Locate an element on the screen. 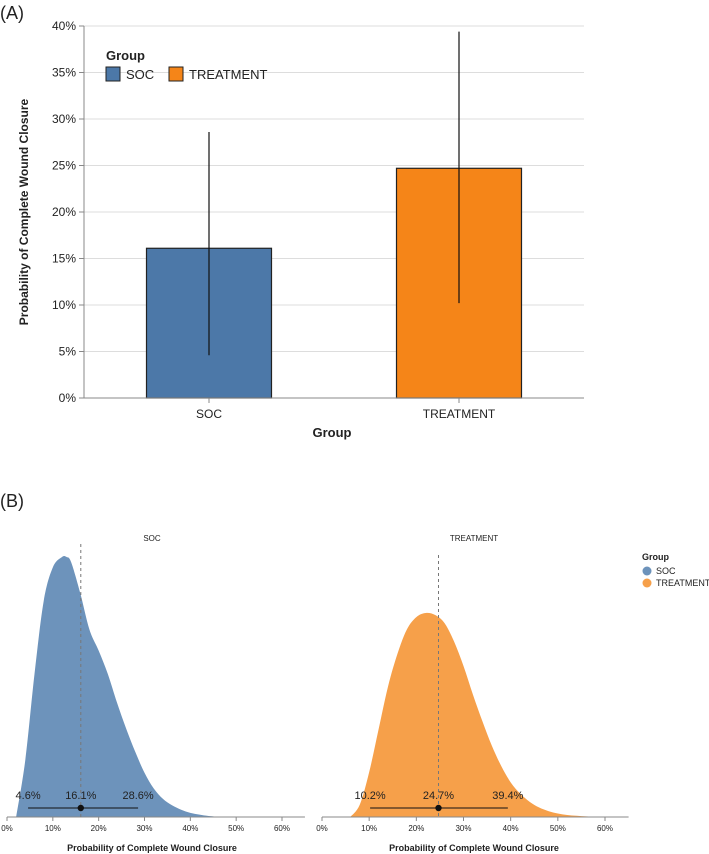  panel-b-legend-title: Group is located at coordinates (655, 557).